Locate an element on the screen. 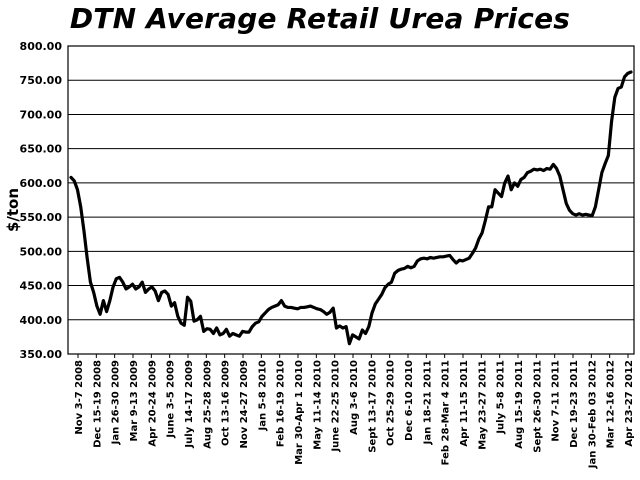 This screenshot has height=480, width=640. x-tick-label: Aug 25-28 2009 is located at coordinates (207, 404).